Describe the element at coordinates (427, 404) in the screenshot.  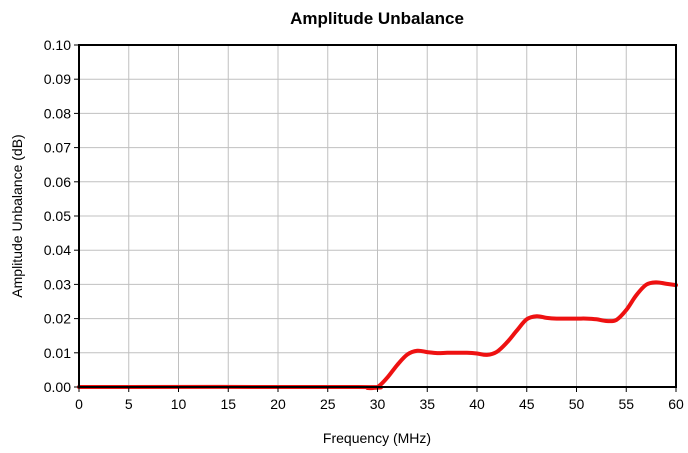
I see `x-tick-label: 35` at that location.